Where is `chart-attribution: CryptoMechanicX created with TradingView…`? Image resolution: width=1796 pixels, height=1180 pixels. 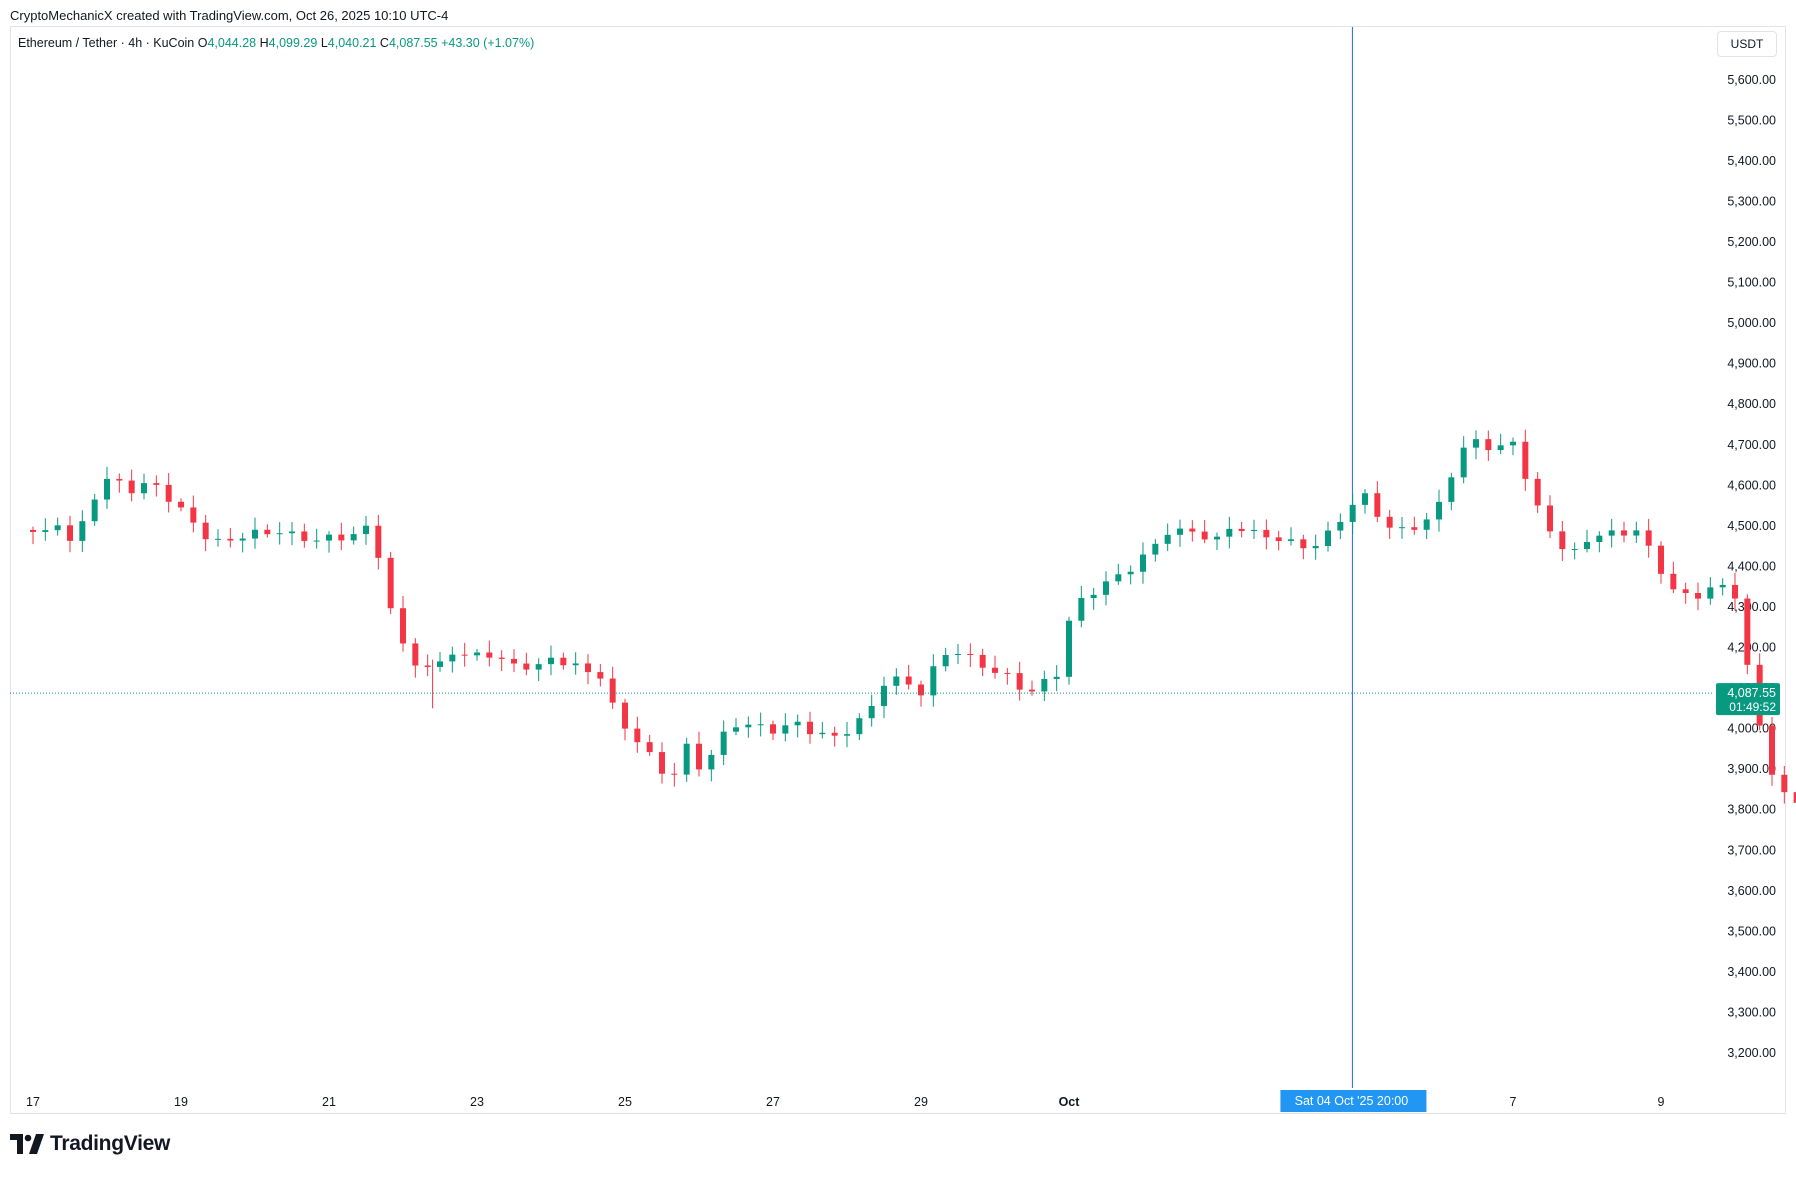 chart-attribution: CryptoMechanicX created with TradingView… is located at coordinates (229, 15).